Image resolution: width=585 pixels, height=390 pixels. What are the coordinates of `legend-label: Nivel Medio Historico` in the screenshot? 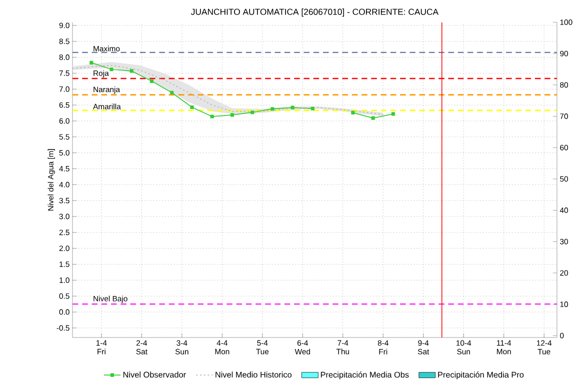 It's located at (254, 375).